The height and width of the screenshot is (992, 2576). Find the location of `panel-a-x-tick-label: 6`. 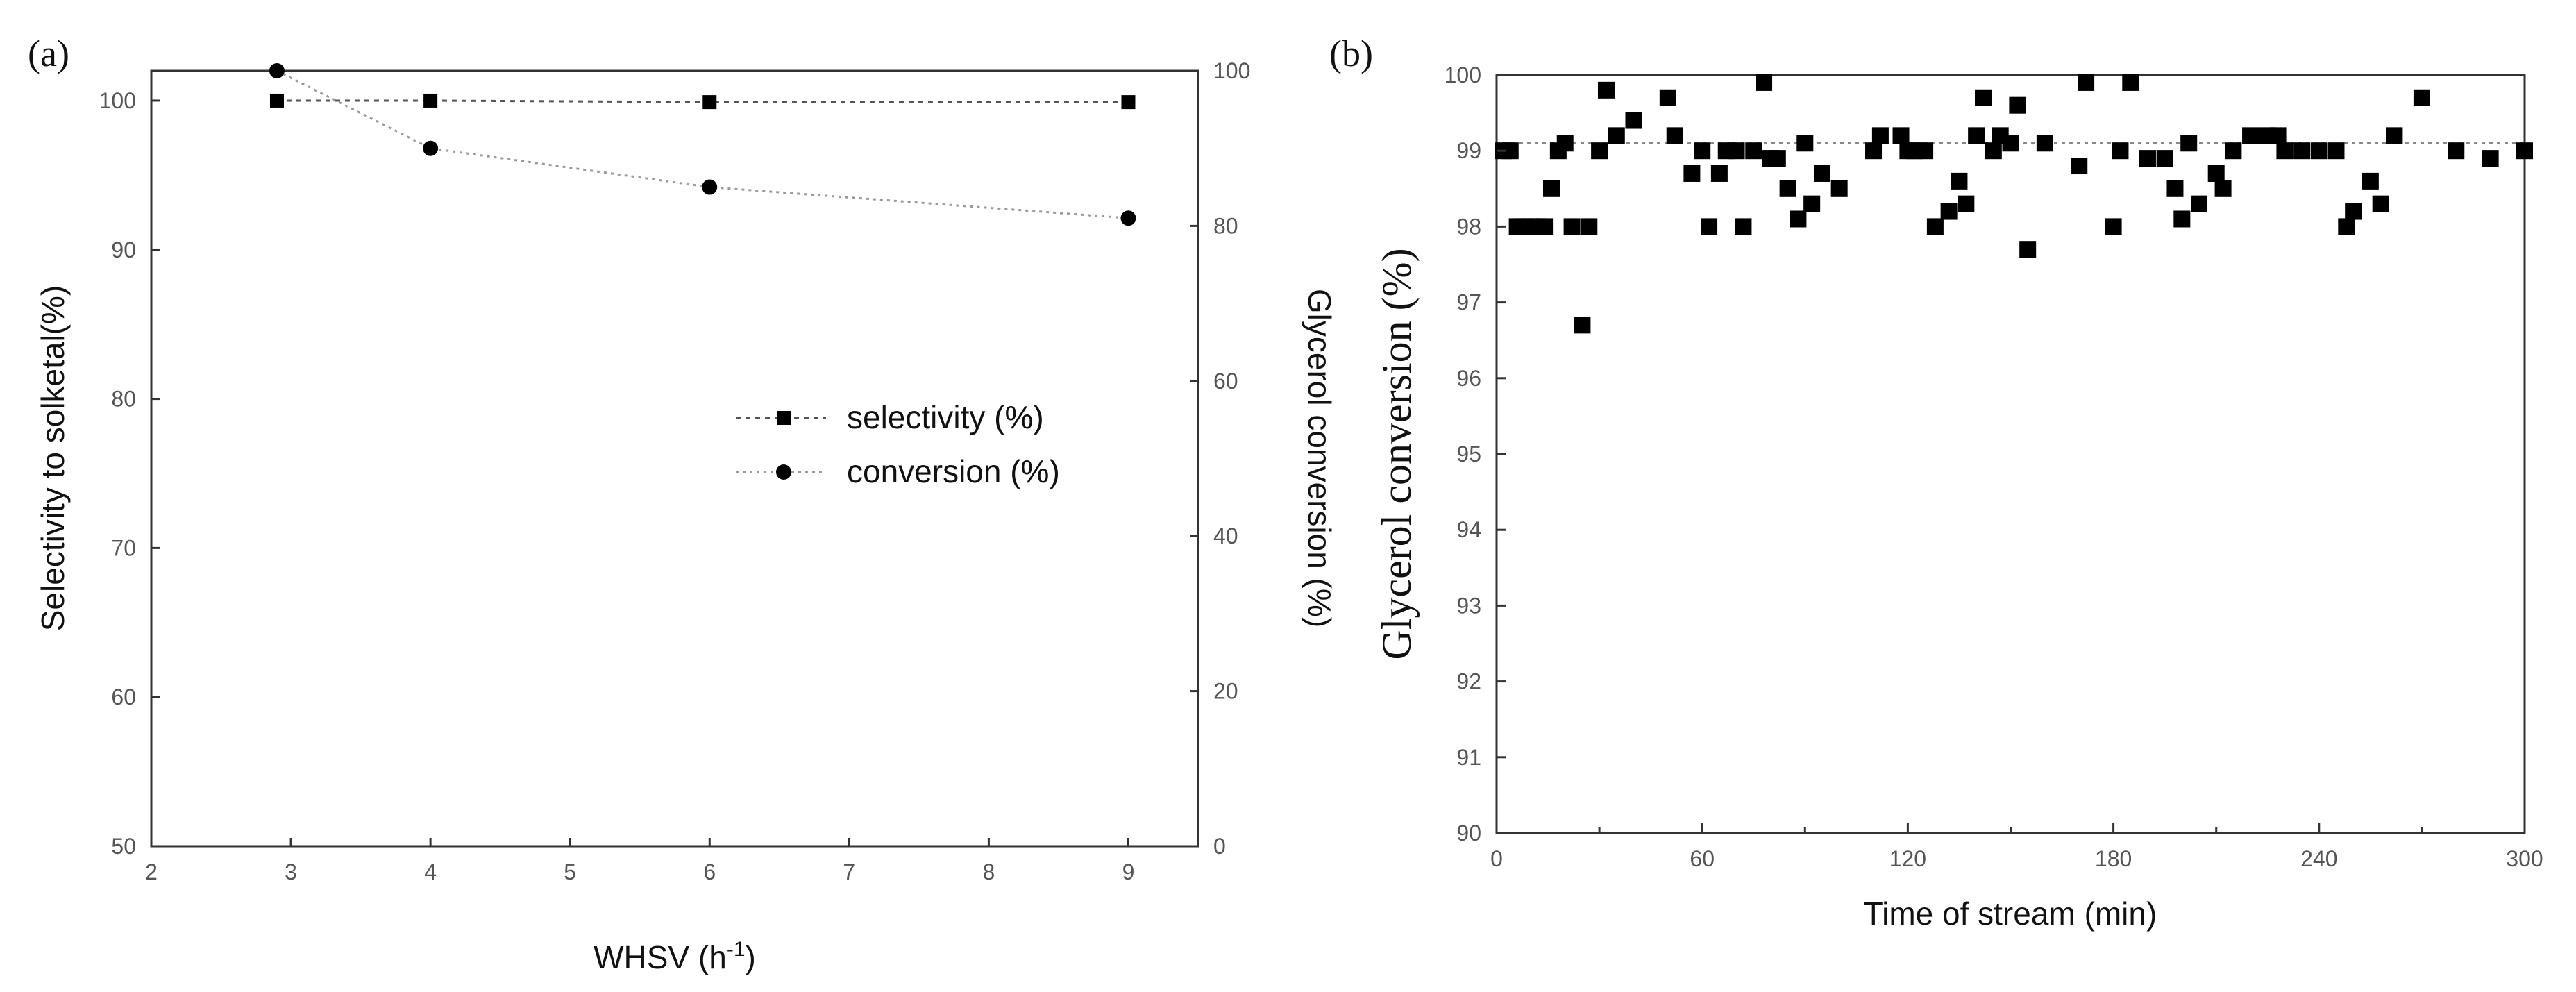

panel-a-x-tick-label: 6 is located at coordinates (709, 871).